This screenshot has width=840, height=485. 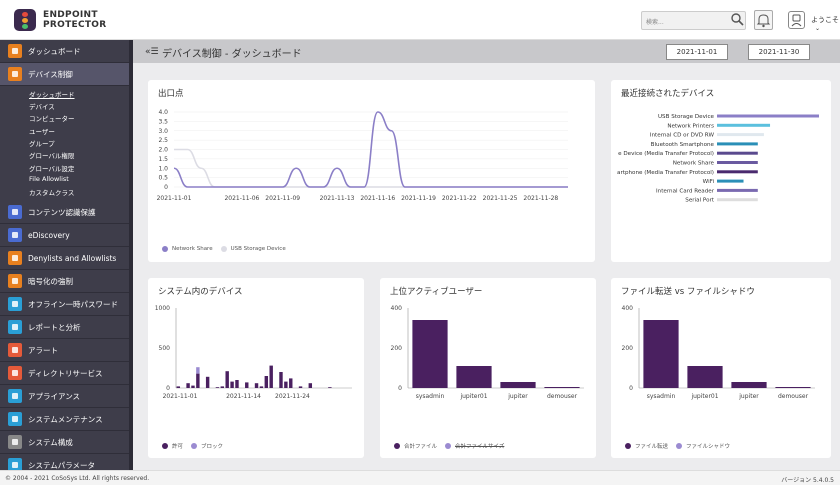 I want to click on y-tick-label: 400, so click(x=397, y=308).